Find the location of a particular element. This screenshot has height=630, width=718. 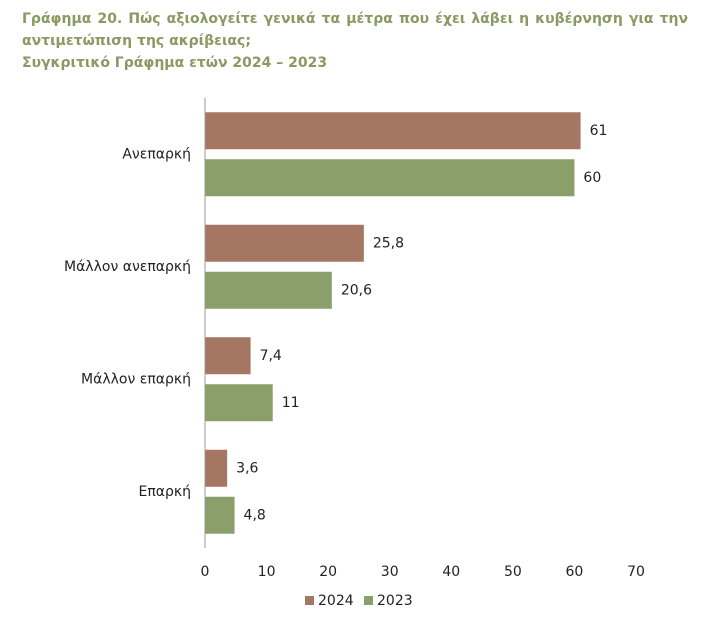

x-tick-label: 20 is located at coordinates (328, 572).